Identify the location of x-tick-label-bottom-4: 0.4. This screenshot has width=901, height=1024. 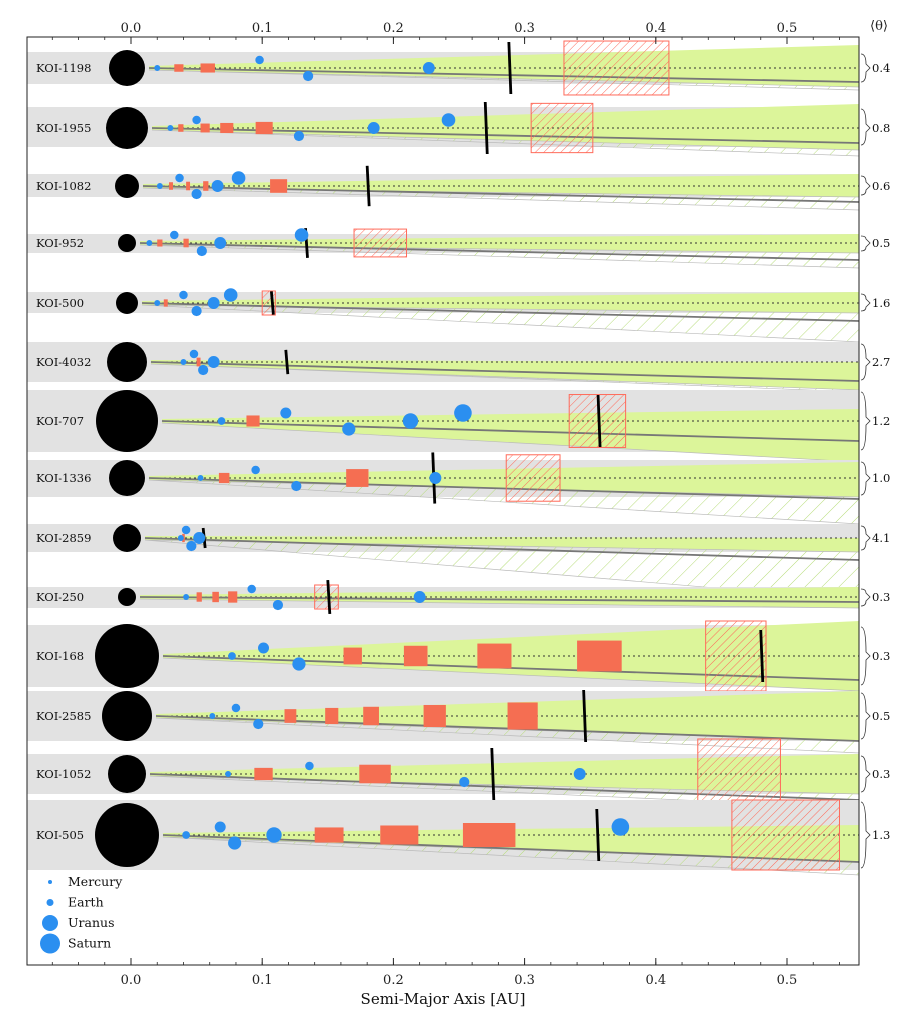
(655, 980).